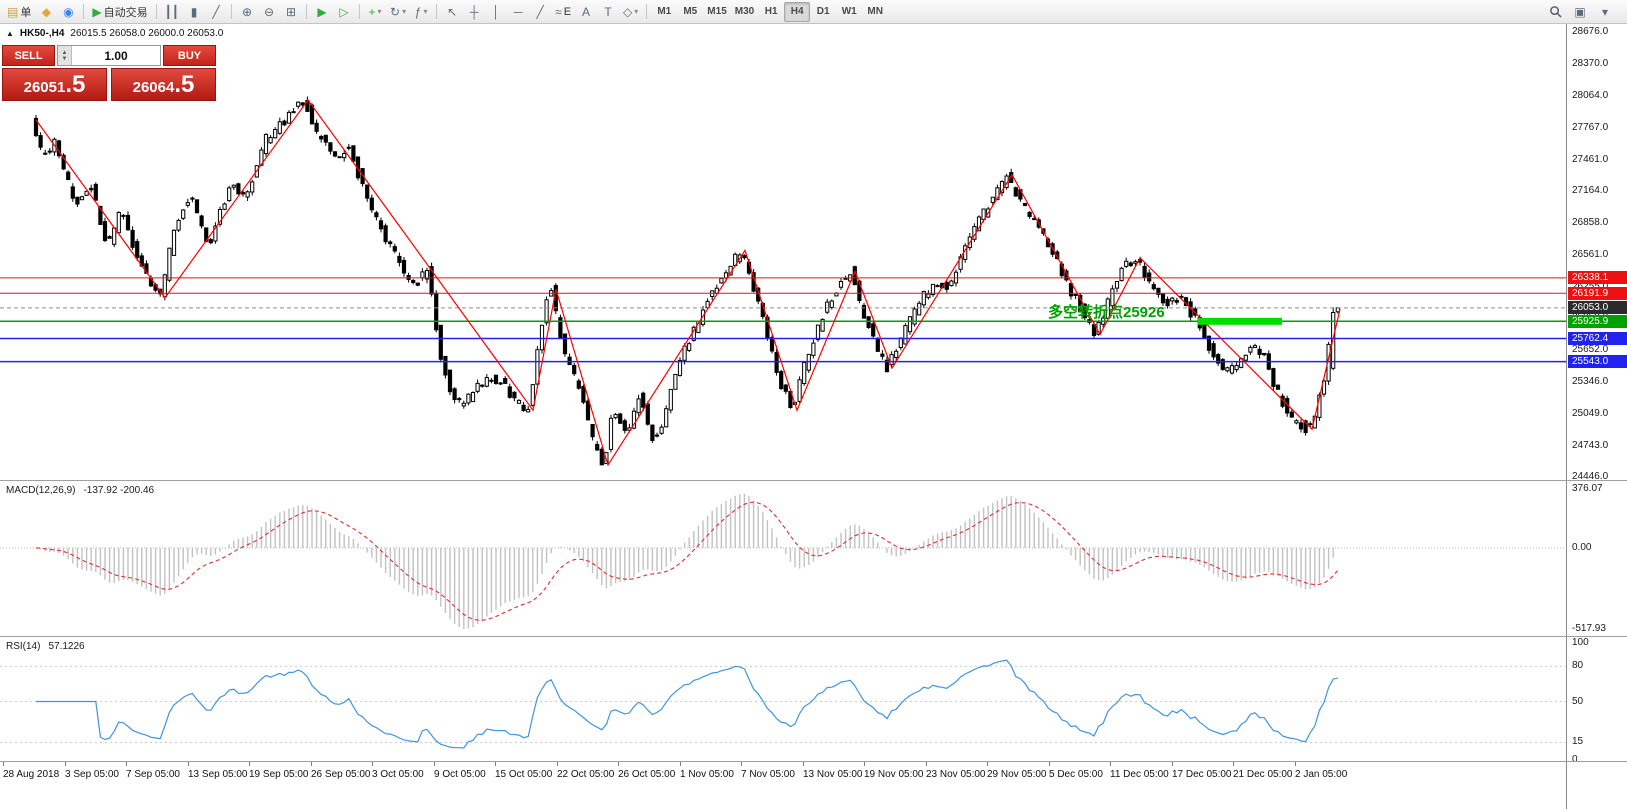  I want to click on turning-point-annotation: 多空转折点25926, so click(1106, 312).